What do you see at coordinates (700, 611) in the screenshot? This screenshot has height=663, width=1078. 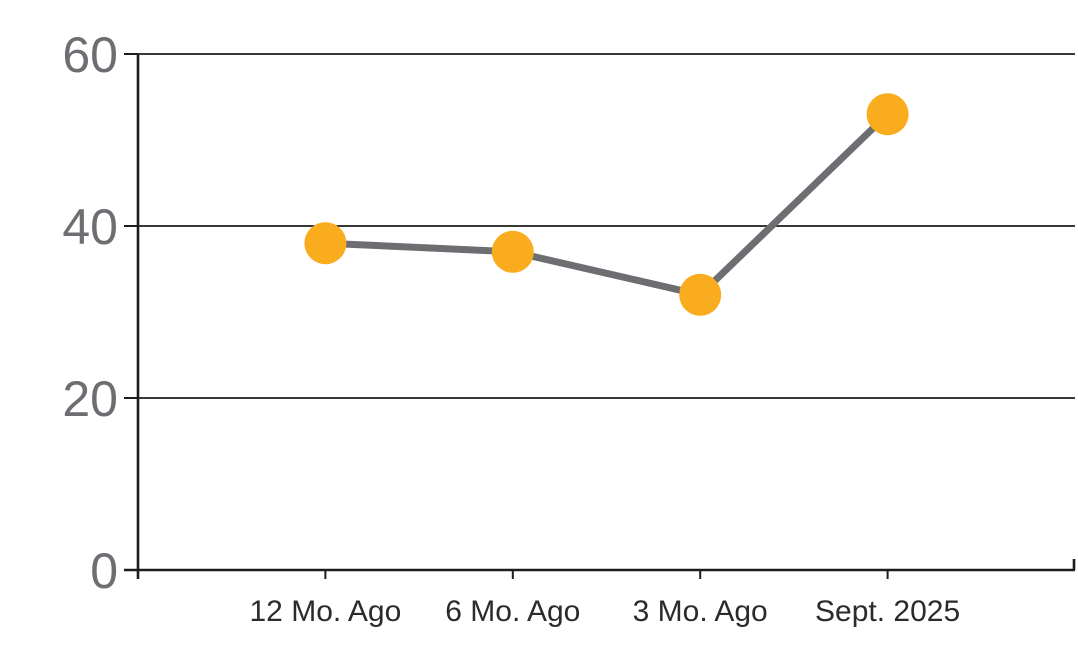 I see `x-tick-label: 3 Mo. Ago` at bounding box center [700, 611].